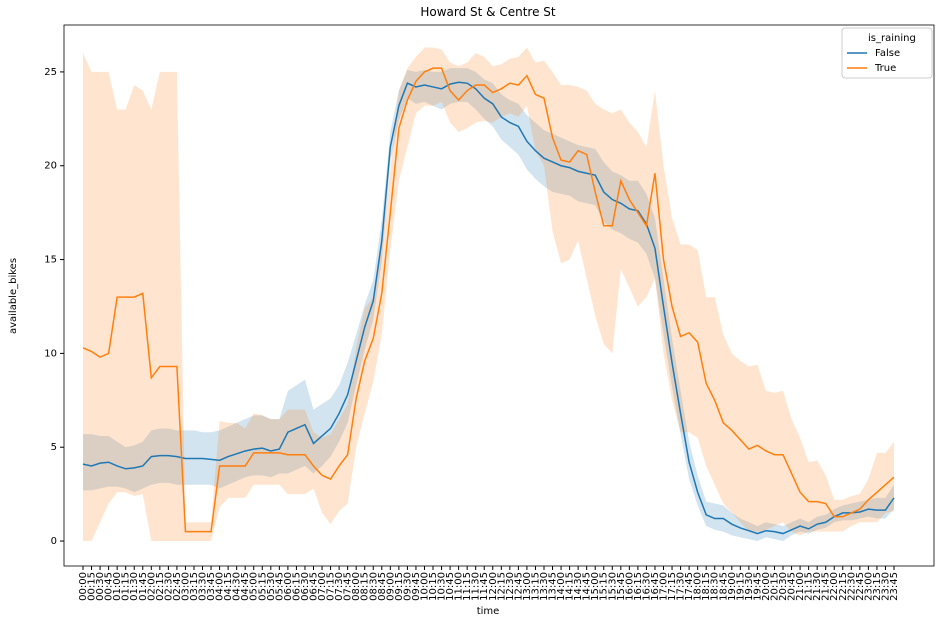 This screenshot has width=941, height=623. Describe the element at coordinates (595, 586) in the screenshot. I see `x-tick-label: 15:00` at that location.